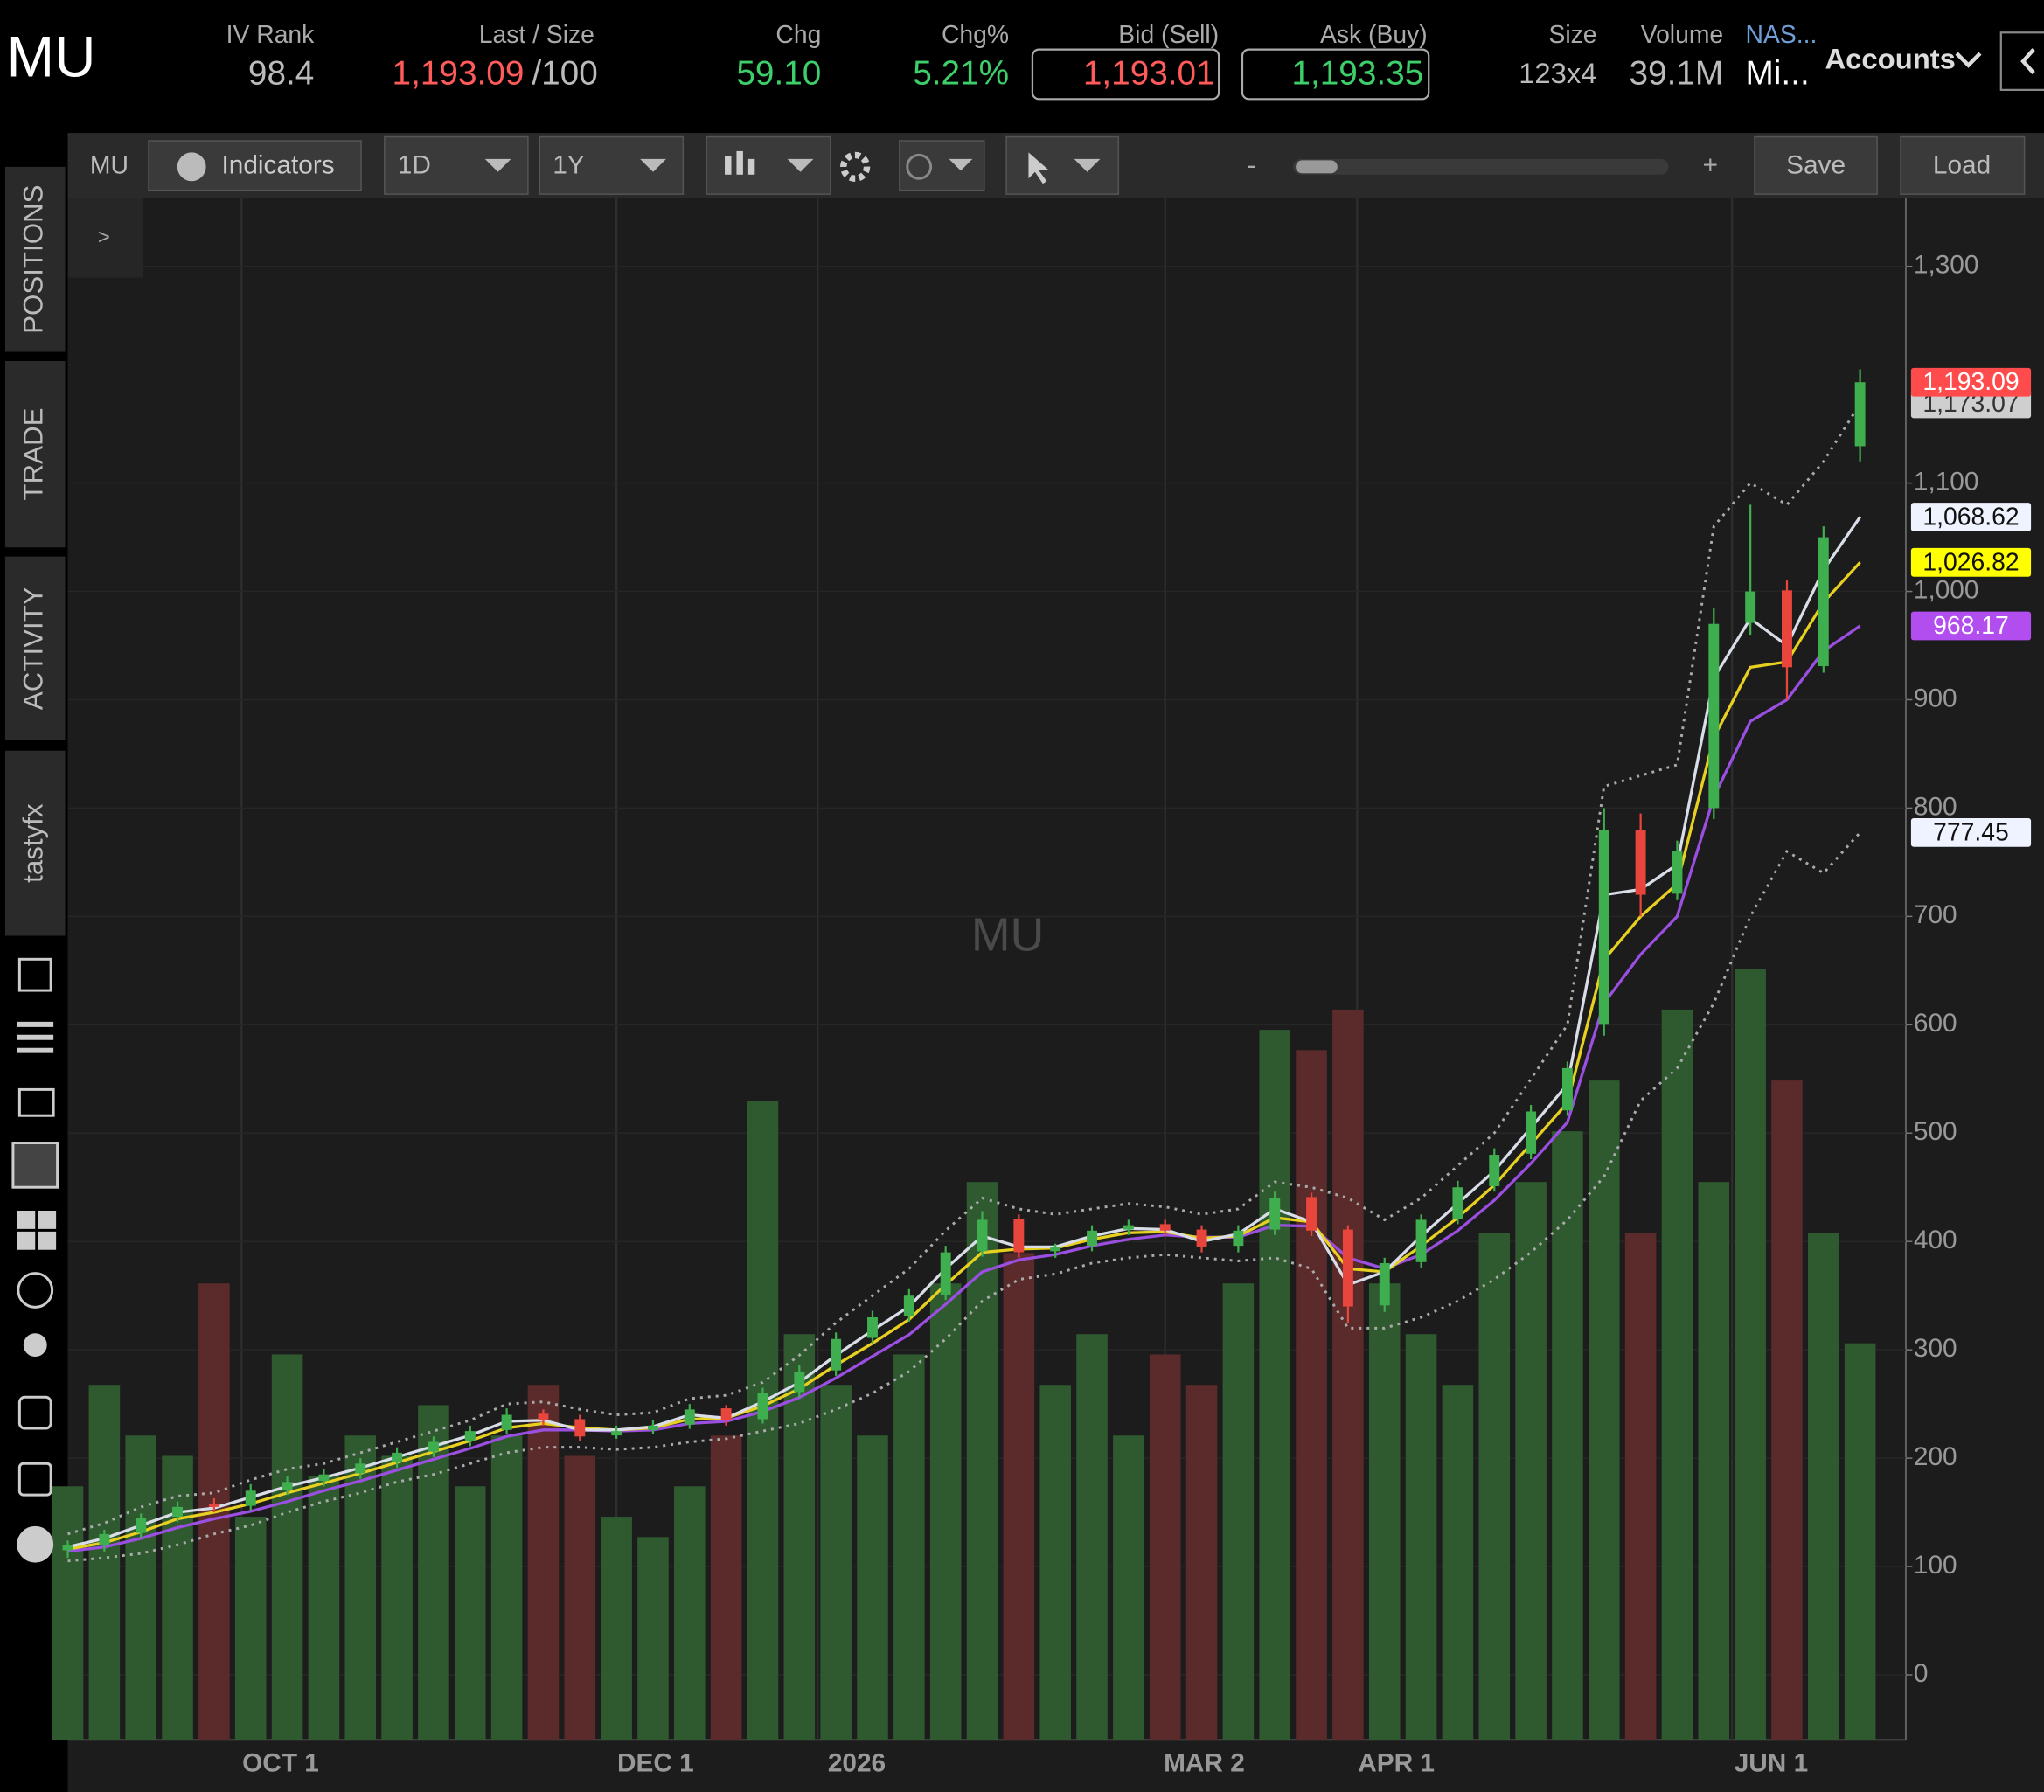 The height and width of the screenshot is (1792, 2044). I want to click on y-tick-label: 700, so click(1935, 914).